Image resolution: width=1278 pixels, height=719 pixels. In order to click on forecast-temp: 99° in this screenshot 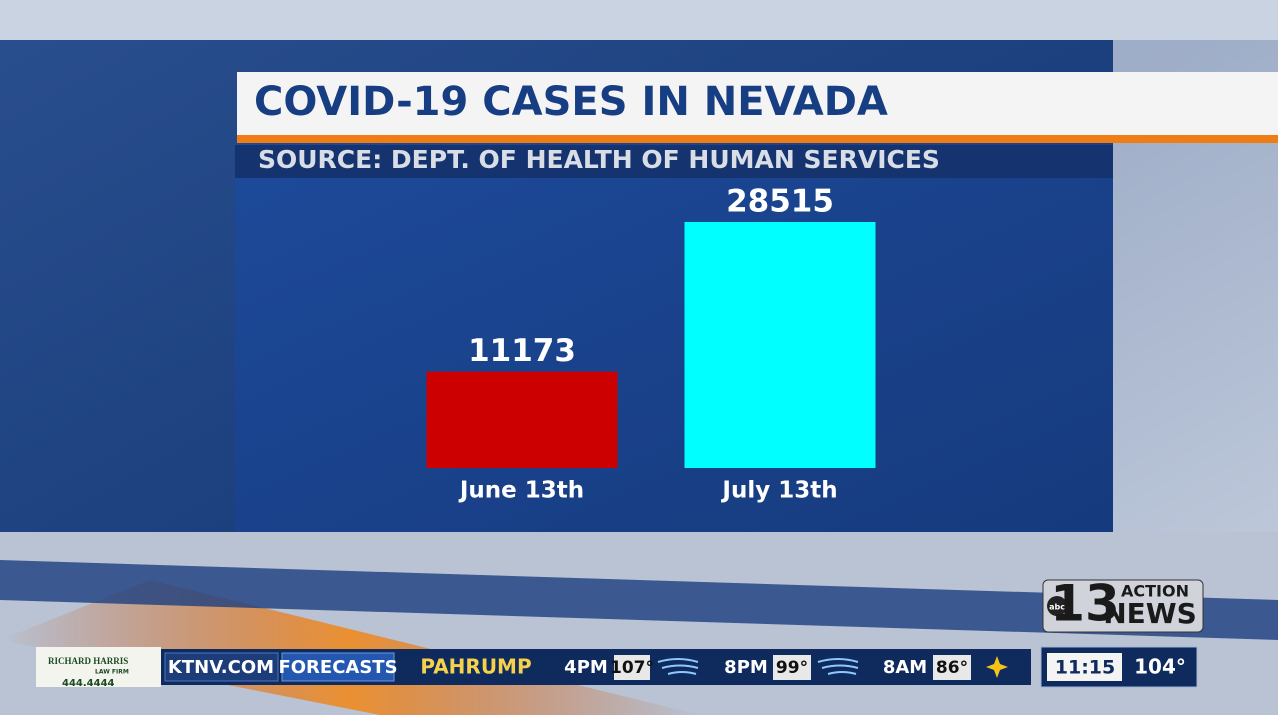, I will do `click(792, 668)`.